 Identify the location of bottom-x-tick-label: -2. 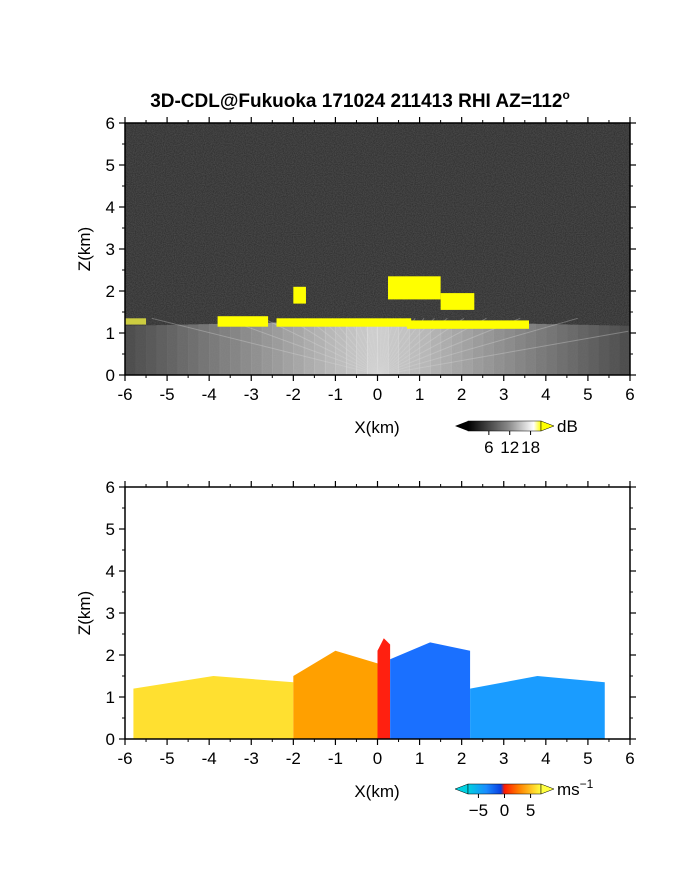
(293, 758).